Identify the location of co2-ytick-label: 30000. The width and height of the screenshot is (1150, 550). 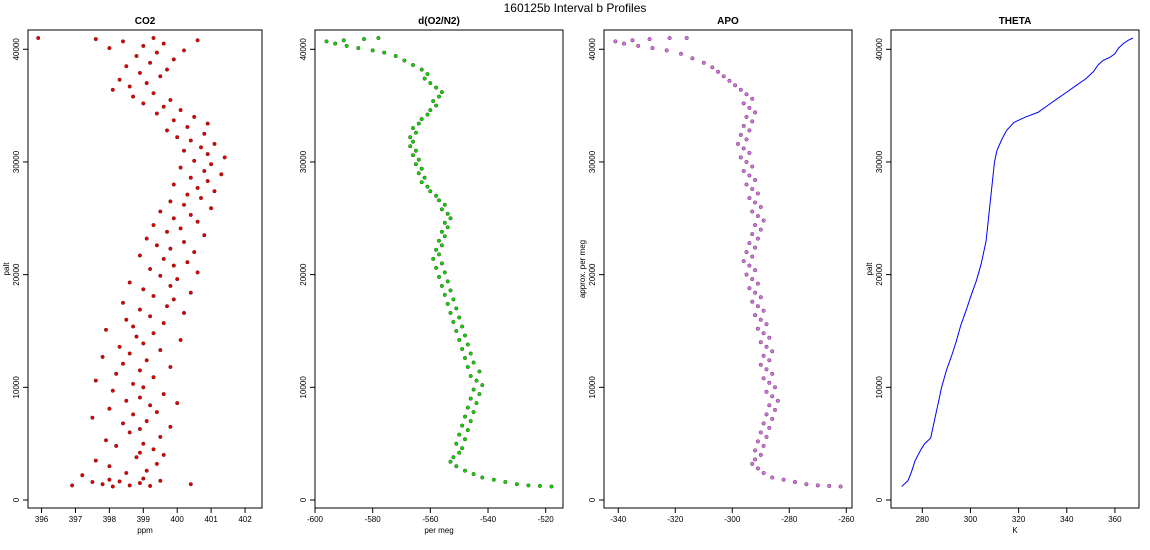
(16, 161).